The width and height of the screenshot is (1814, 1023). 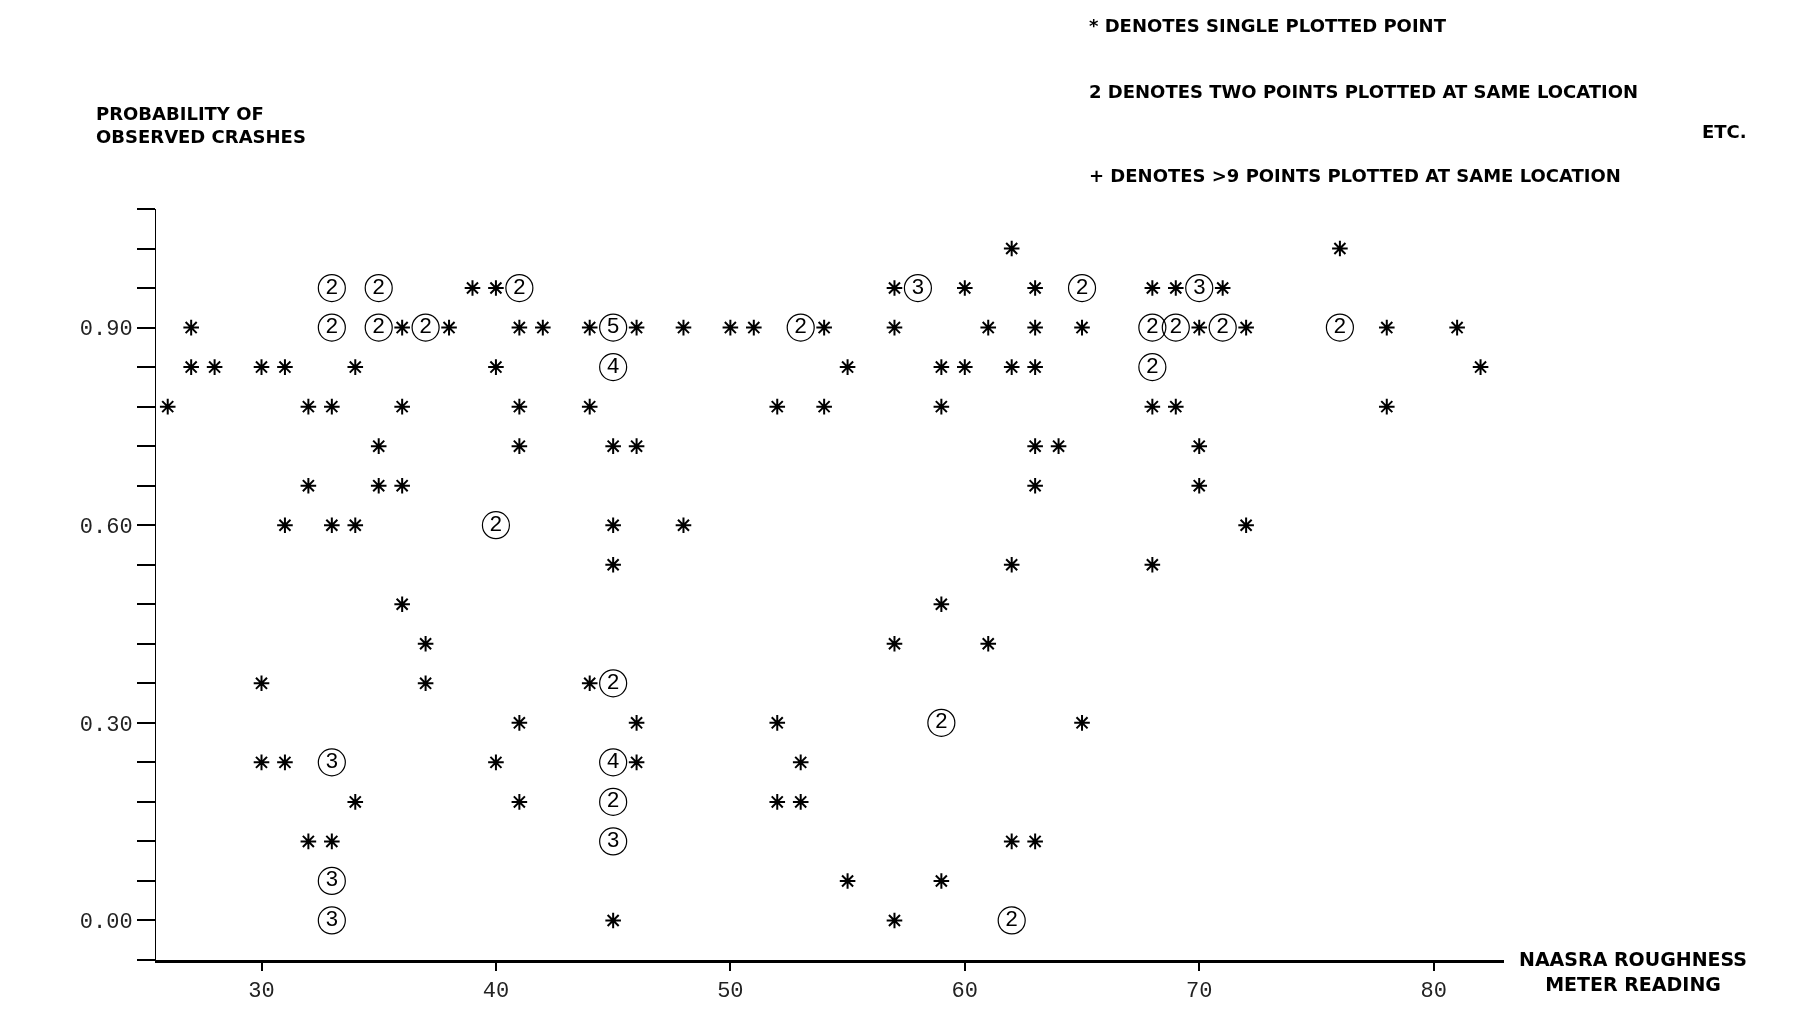 I want to click on y-tick-label: 0.30, so click(x=106, y=725).